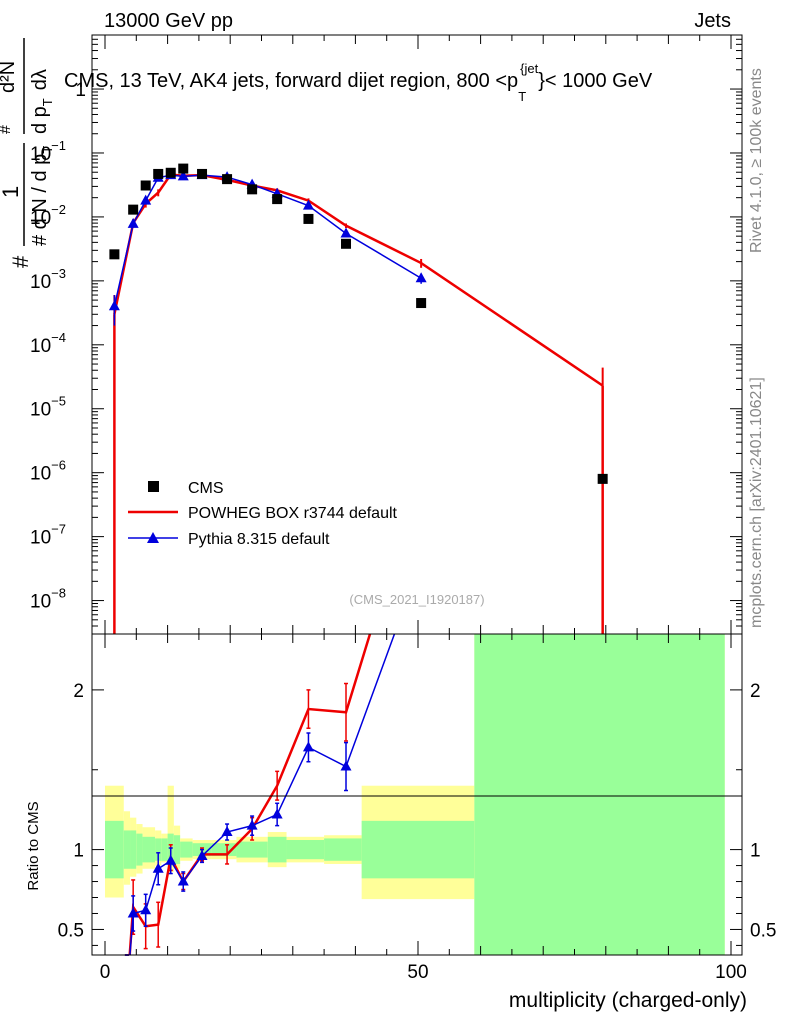  What do you see at coordinates (78, 691) in the screenshot?
I see `ratio-y-tick-label-left: 2` at bounding box center [78, 691].